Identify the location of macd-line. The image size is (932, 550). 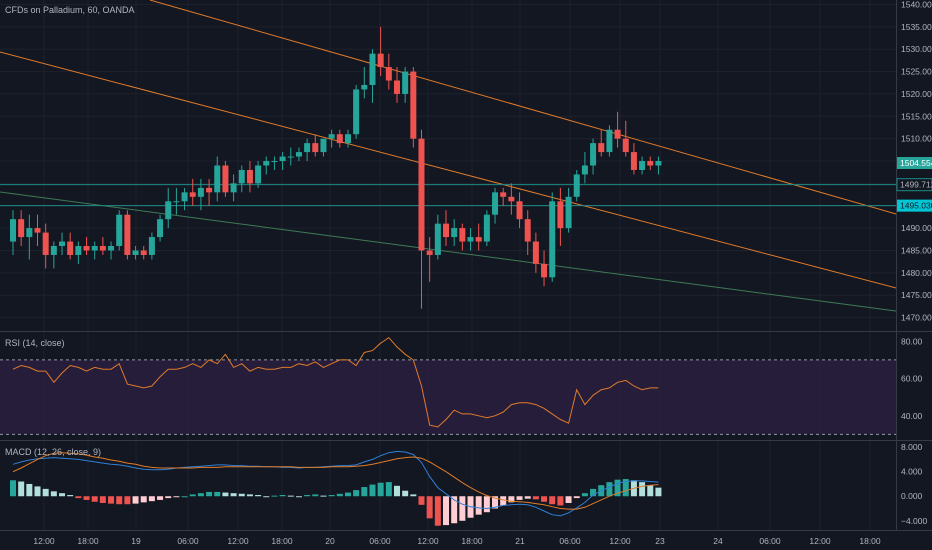
(335, 483).